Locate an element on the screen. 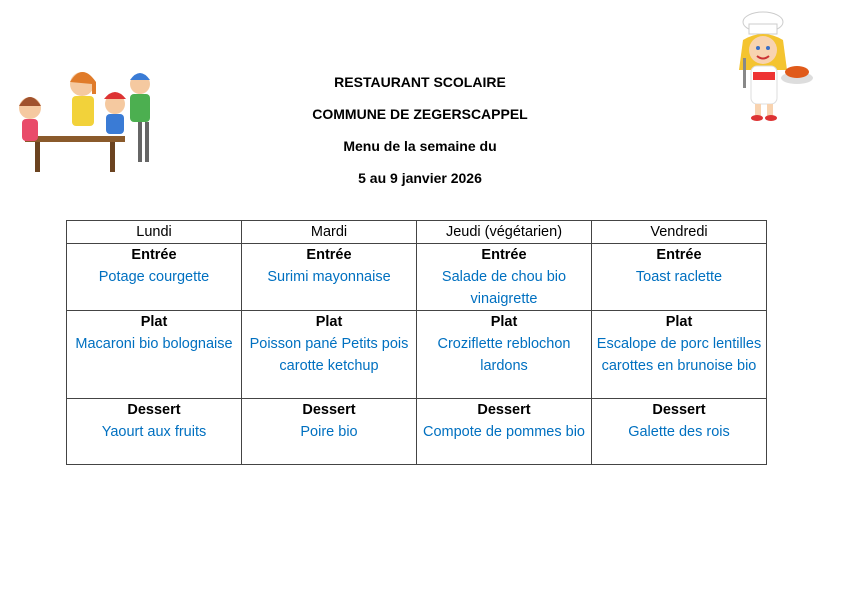 This screenshot has width=842, height=595. menu-cell: Dessert Galette des rois is located at coordinates (679, 431).